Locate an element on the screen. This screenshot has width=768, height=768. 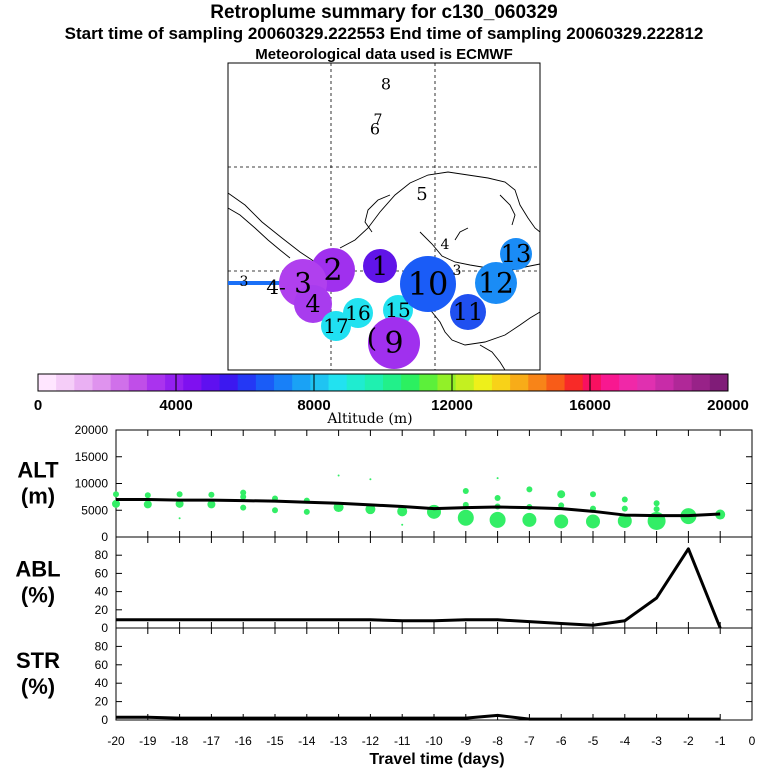
y-tick-label: 40 is located at coordinates (102, 592).